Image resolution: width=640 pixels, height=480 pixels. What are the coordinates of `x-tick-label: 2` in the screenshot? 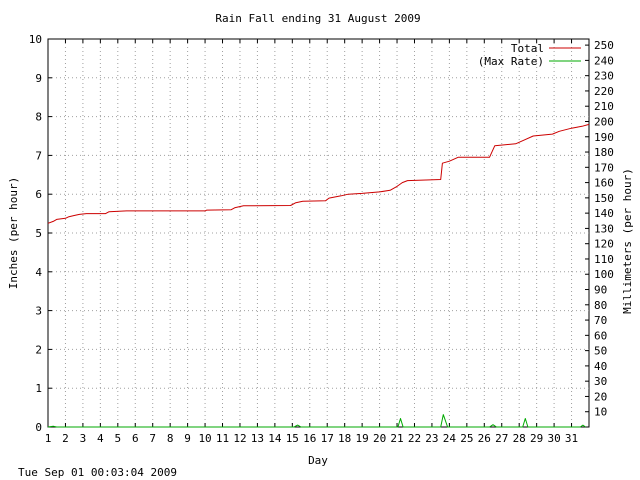 It's located at (65, 438).